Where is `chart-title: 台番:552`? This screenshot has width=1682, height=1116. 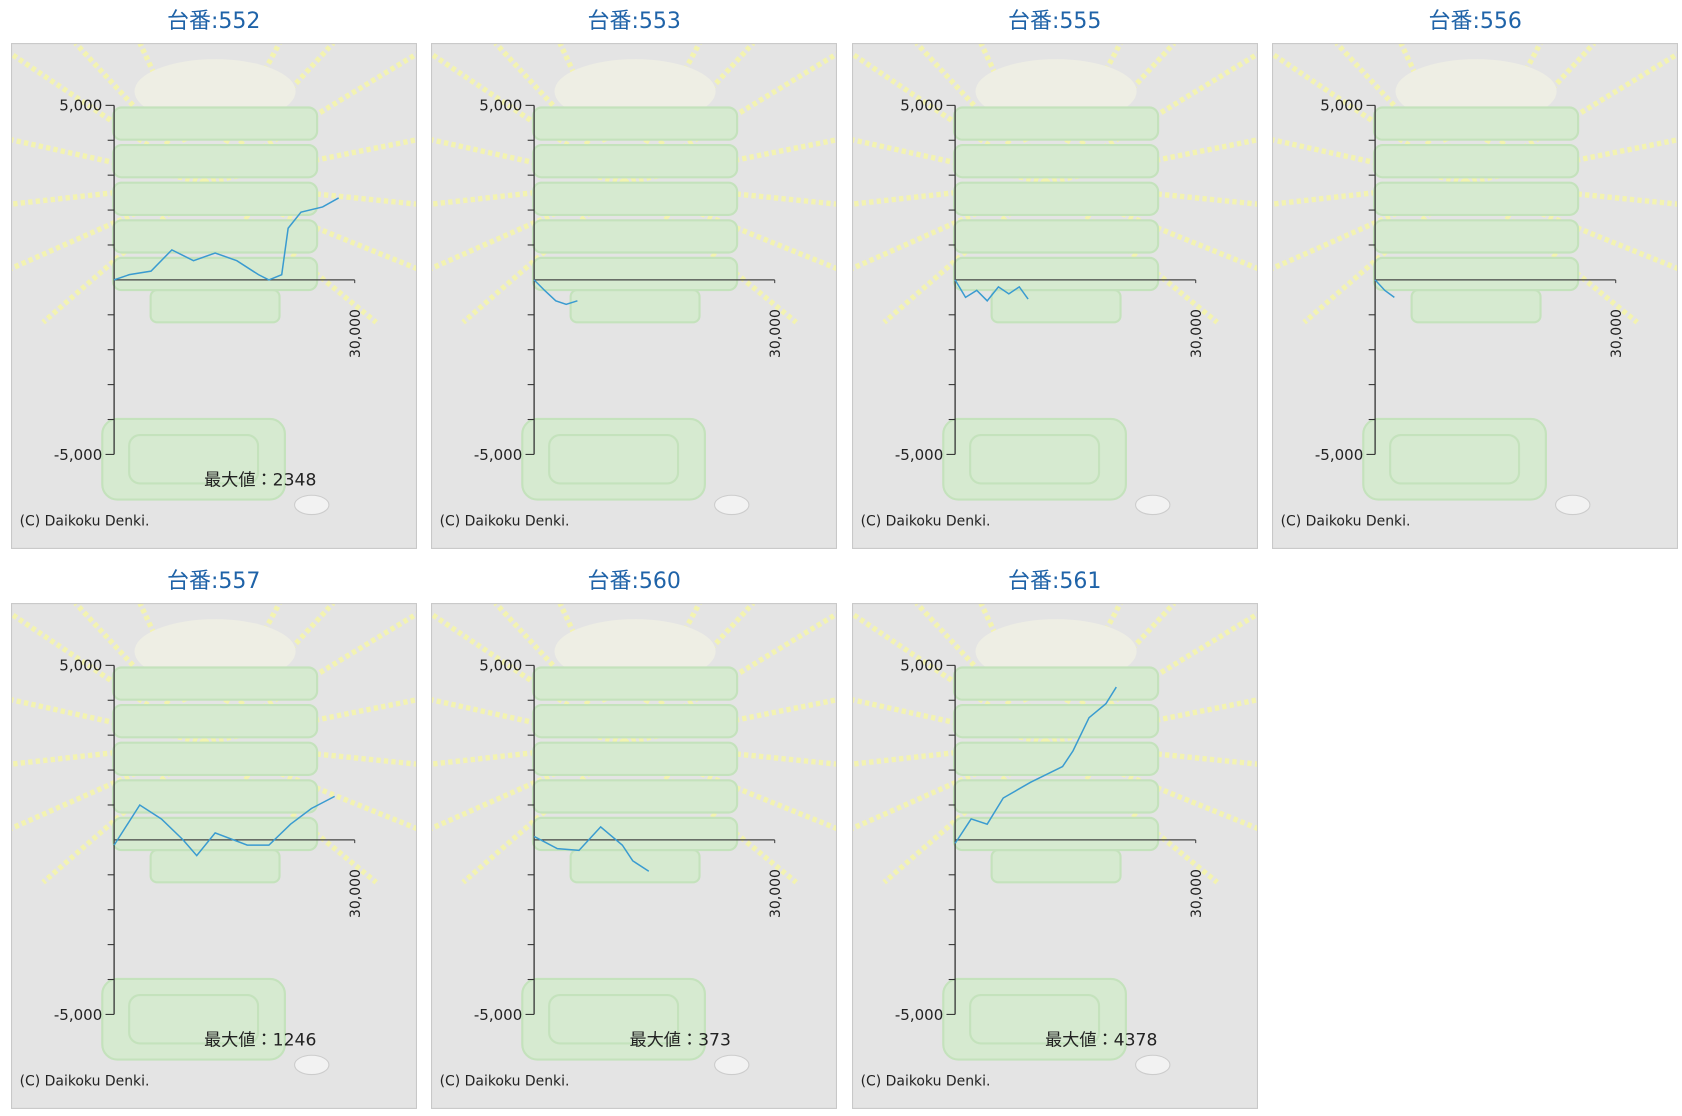 chart-title: 台番:552 is located at coordinates (214, 21).